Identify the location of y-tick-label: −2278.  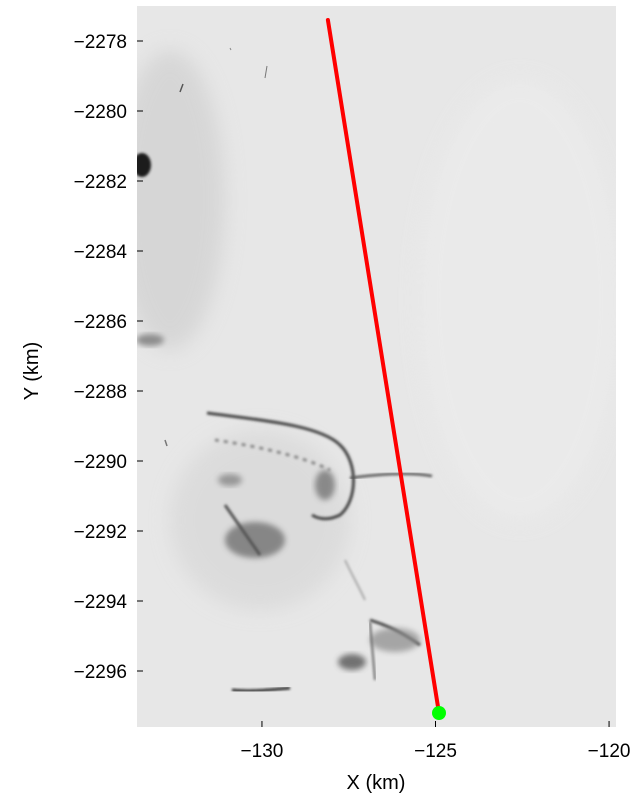
(100, 42).